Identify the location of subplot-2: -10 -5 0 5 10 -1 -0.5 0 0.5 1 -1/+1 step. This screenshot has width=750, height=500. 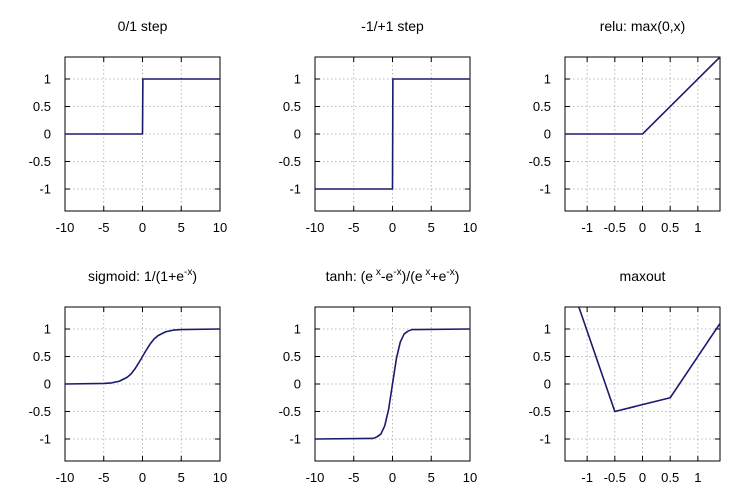
(378, 126).